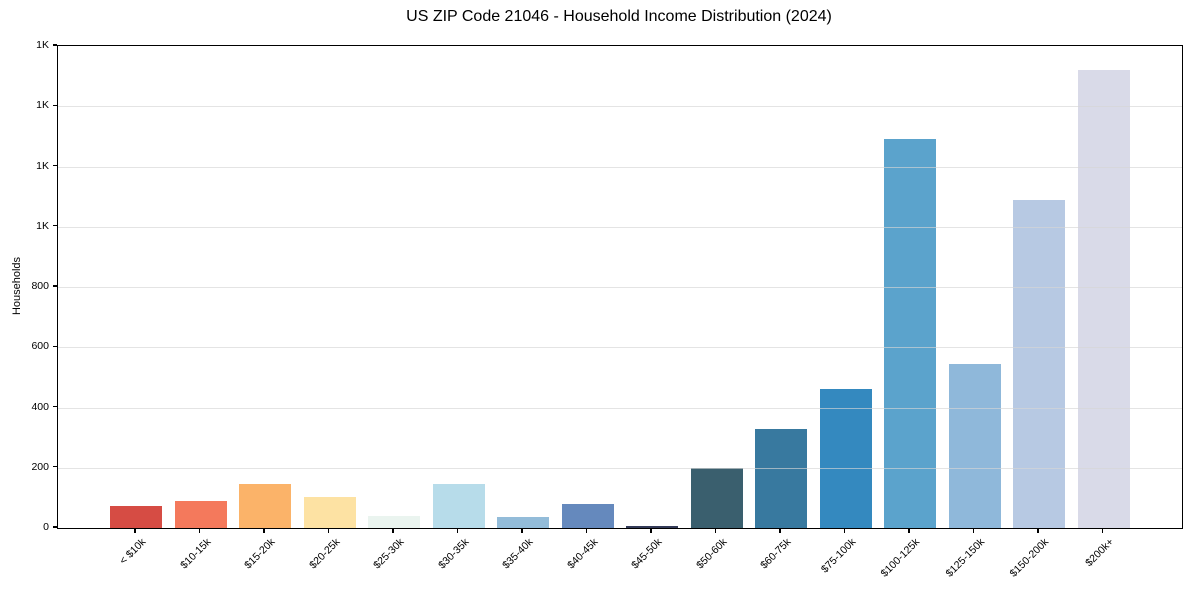 The width and height of the screenshot is (1189, 590). Describe the element at coordinates (135, 530) in the screenshot. I see `x-tick-< $10k` at that location.